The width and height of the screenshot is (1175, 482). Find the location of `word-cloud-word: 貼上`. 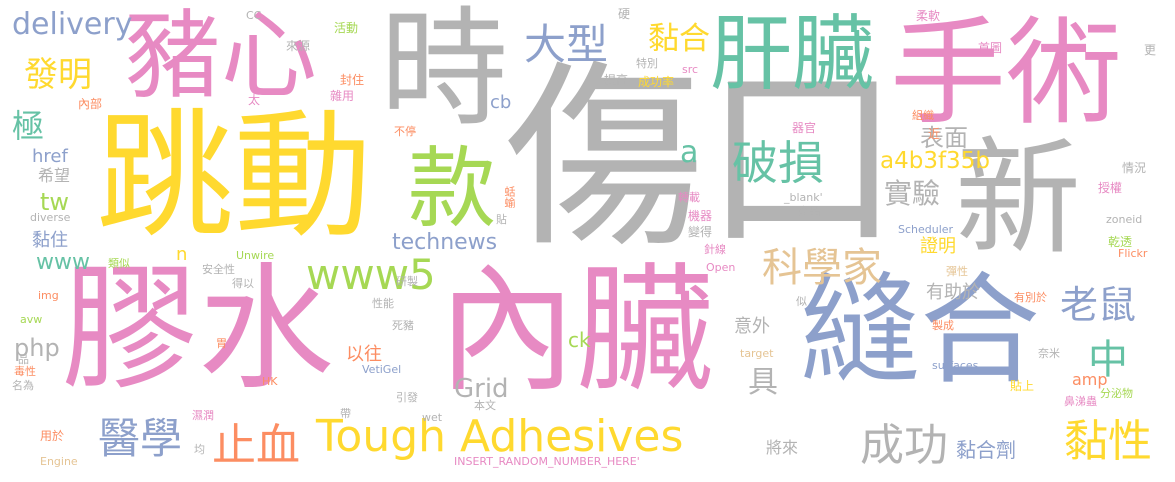

word-cloud-word: 貼上 is located at coordinates (1022, 386).